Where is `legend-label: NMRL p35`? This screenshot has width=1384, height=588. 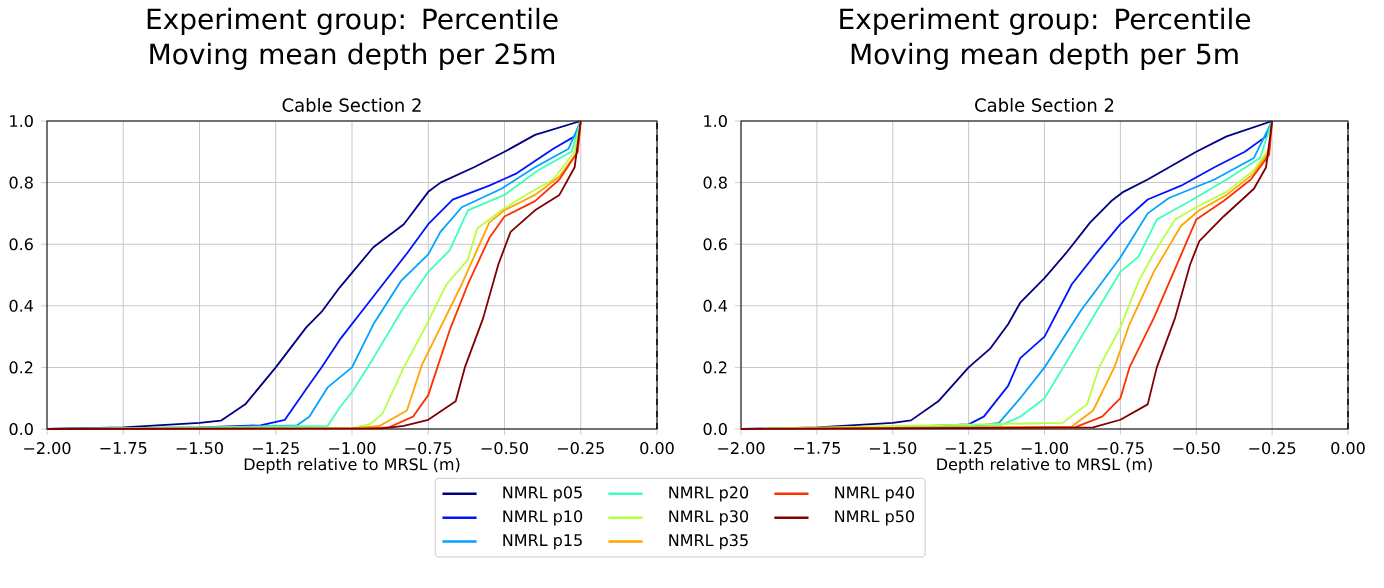
legend-label: NMRL p35 is located at coordinates (708, 542).